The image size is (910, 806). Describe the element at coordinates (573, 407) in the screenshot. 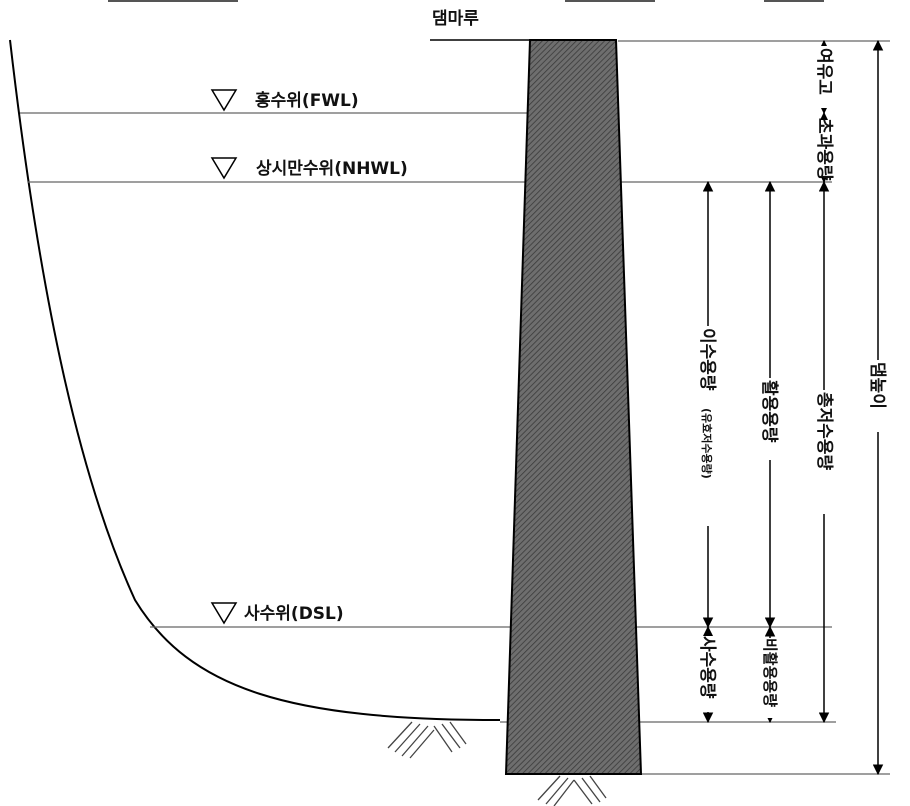

I see `dam-body` at that location.